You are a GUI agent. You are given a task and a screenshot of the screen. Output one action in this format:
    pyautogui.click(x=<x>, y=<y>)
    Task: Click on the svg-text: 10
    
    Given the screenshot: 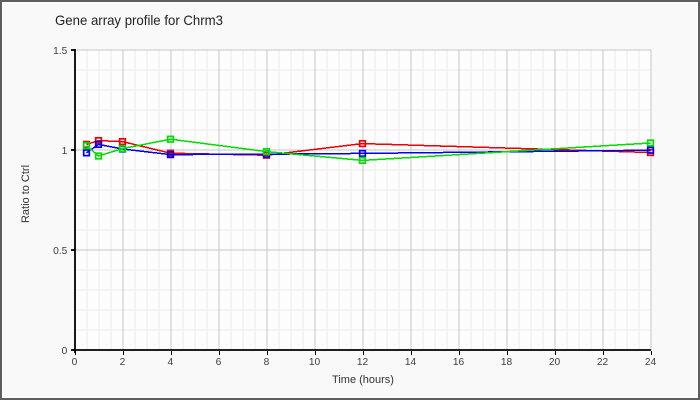 What is the action you would take?
    pyautogui.click(x=315, y=362)
    